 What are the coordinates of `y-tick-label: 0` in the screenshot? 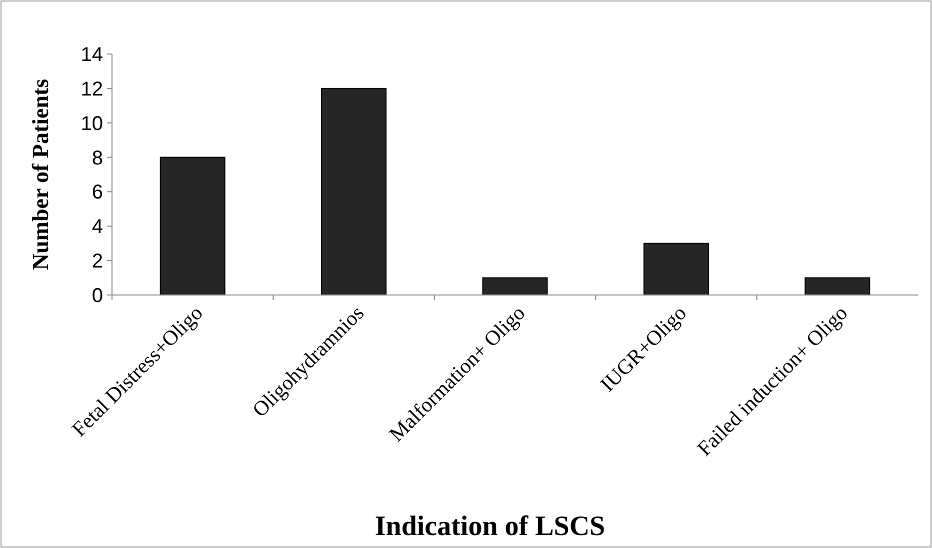 It's located at (97, 296).